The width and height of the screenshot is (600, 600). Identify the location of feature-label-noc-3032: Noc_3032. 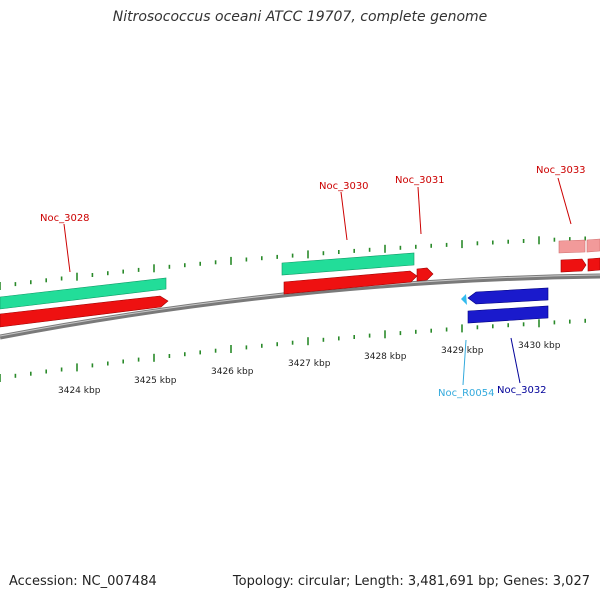
(522, 390).